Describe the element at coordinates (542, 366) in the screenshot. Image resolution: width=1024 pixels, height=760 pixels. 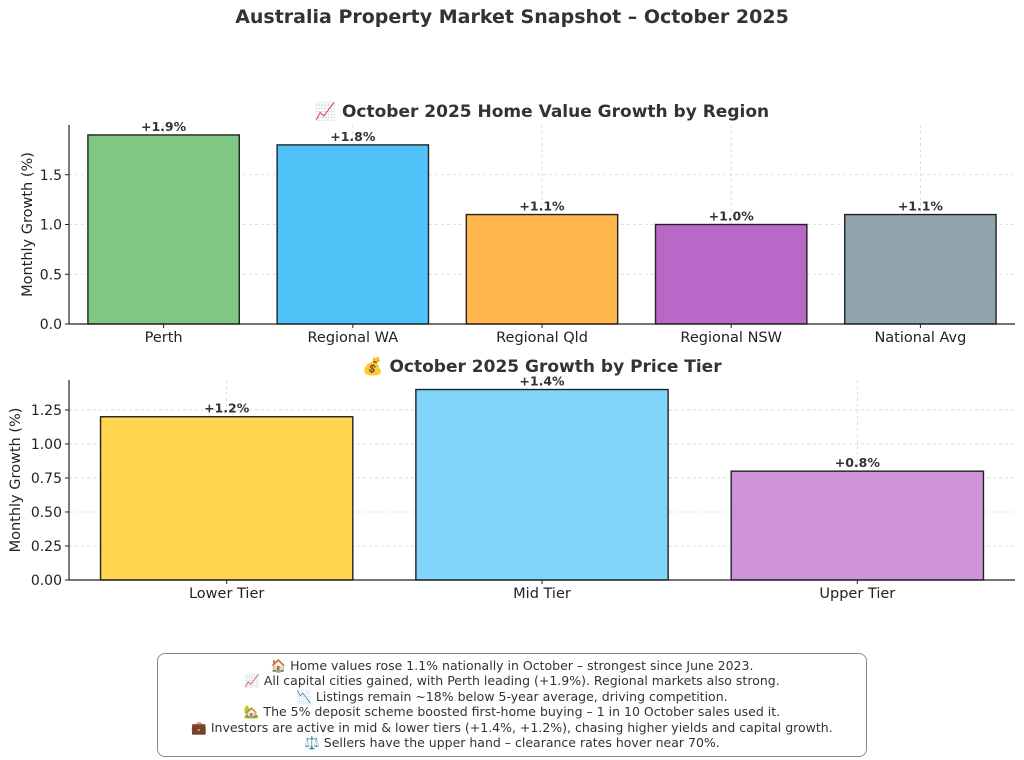
I see `chart-title: 💰 October 2025 Growth by Price Tier` at that location.